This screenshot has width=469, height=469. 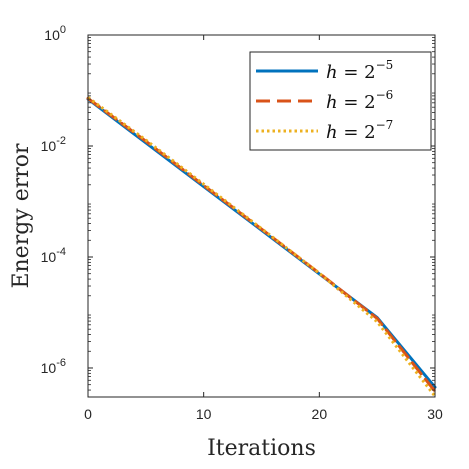 What do you see at coordinates (55, 33) in the screenshot?
I see `y-tick-label: 10⁰` at bounding box center [55, 33].